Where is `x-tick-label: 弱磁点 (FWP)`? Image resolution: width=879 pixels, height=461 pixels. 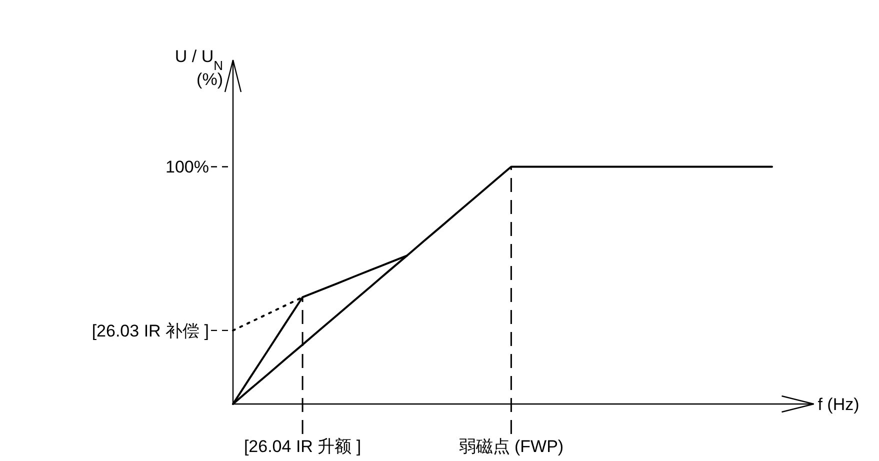
x-tick-label: 弱磁点 (FWP) is located at coordinates (511, 446).